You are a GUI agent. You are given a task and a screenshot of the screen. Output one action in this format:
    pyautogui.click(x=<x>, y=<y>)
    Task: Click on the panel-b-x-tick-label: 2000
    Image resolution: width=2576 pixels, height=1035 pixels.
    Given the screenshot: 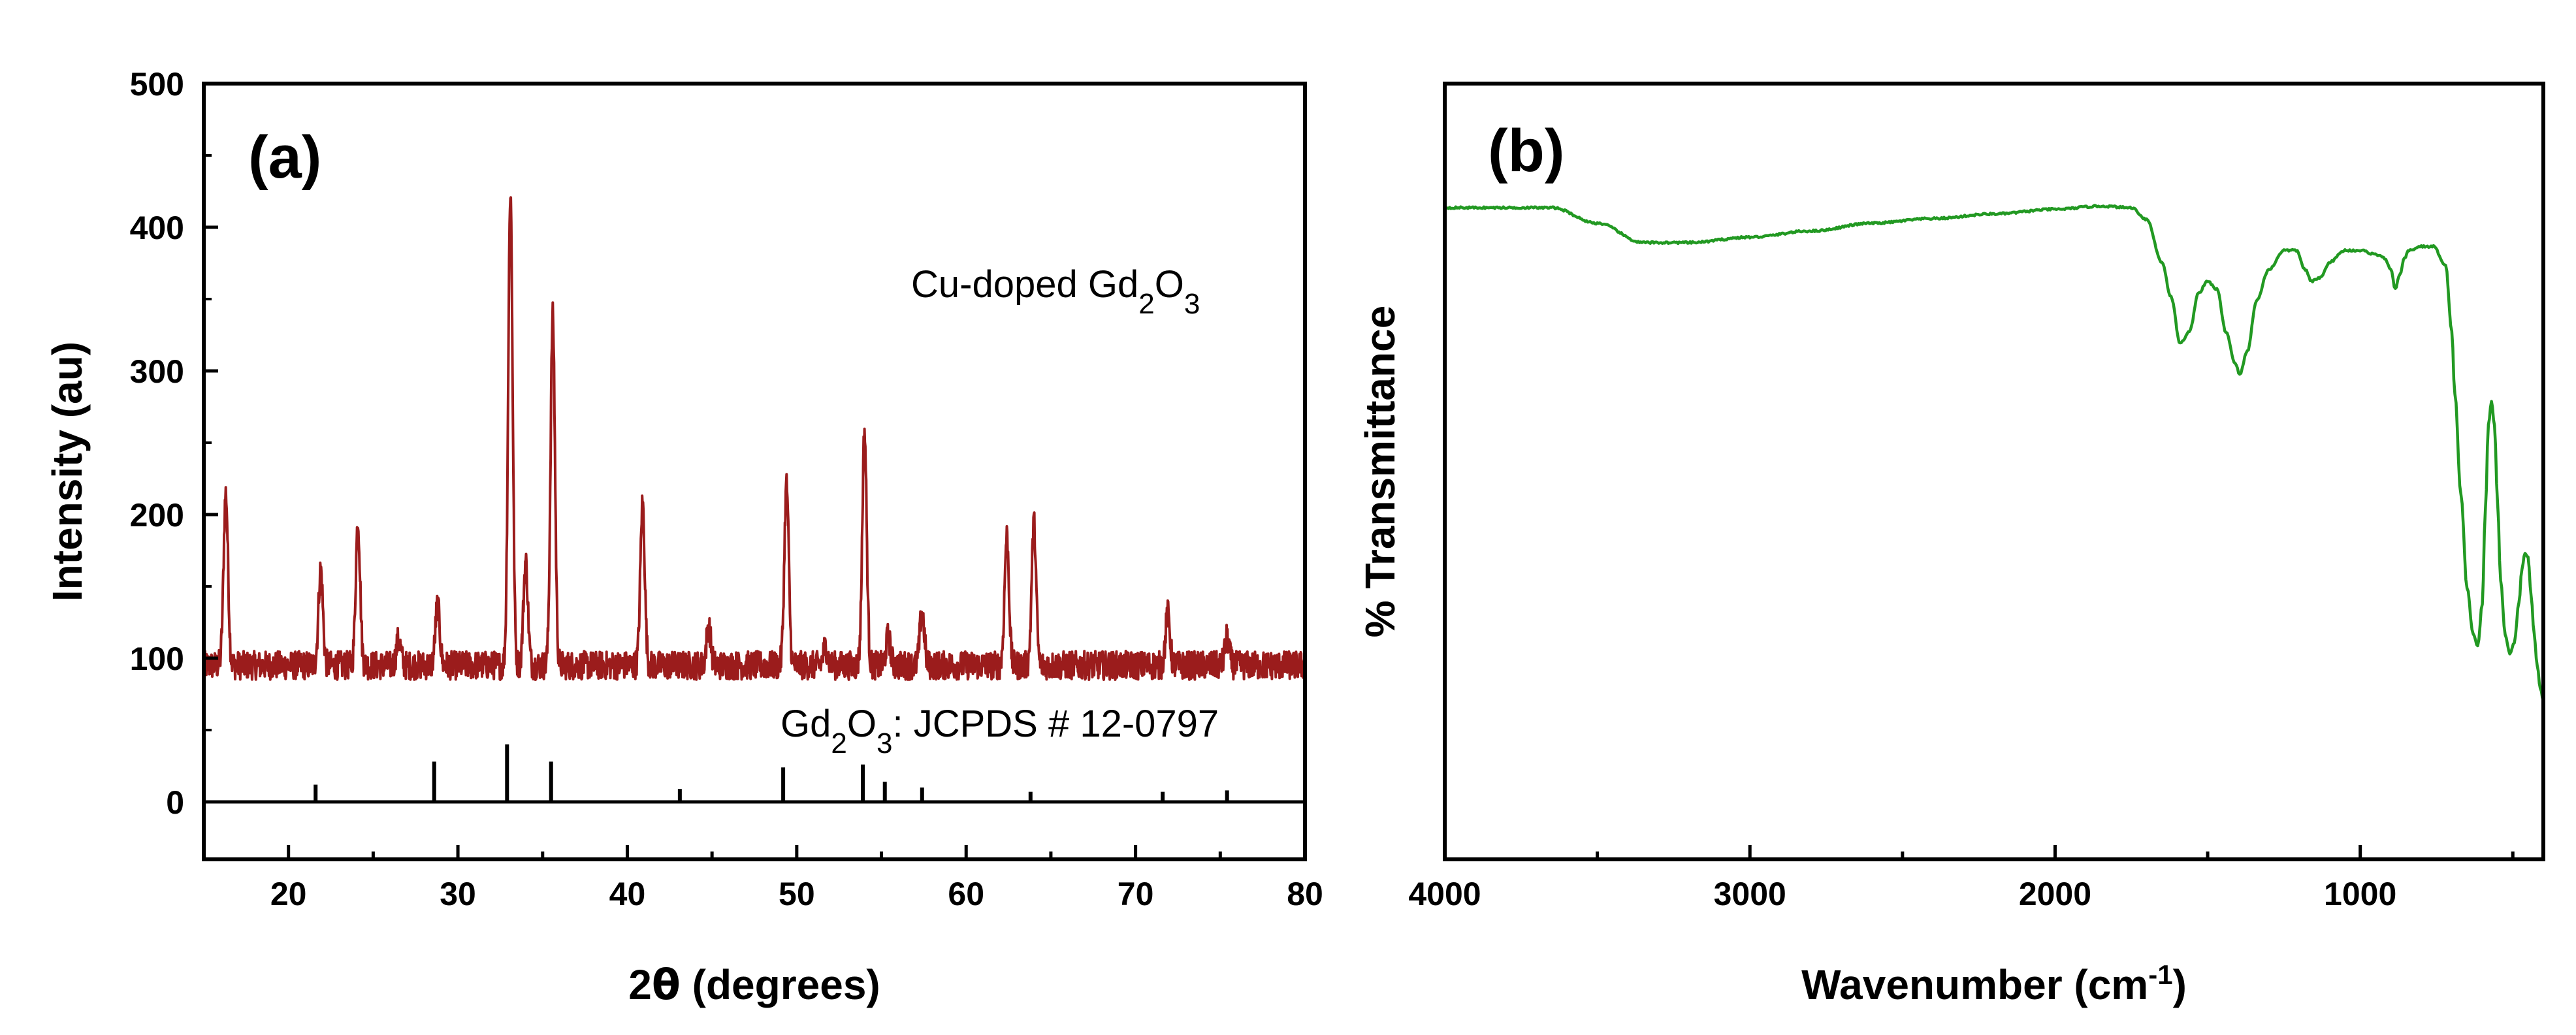 What is the action you would take?
    pyautogui.click(x=2055, y=894)
    